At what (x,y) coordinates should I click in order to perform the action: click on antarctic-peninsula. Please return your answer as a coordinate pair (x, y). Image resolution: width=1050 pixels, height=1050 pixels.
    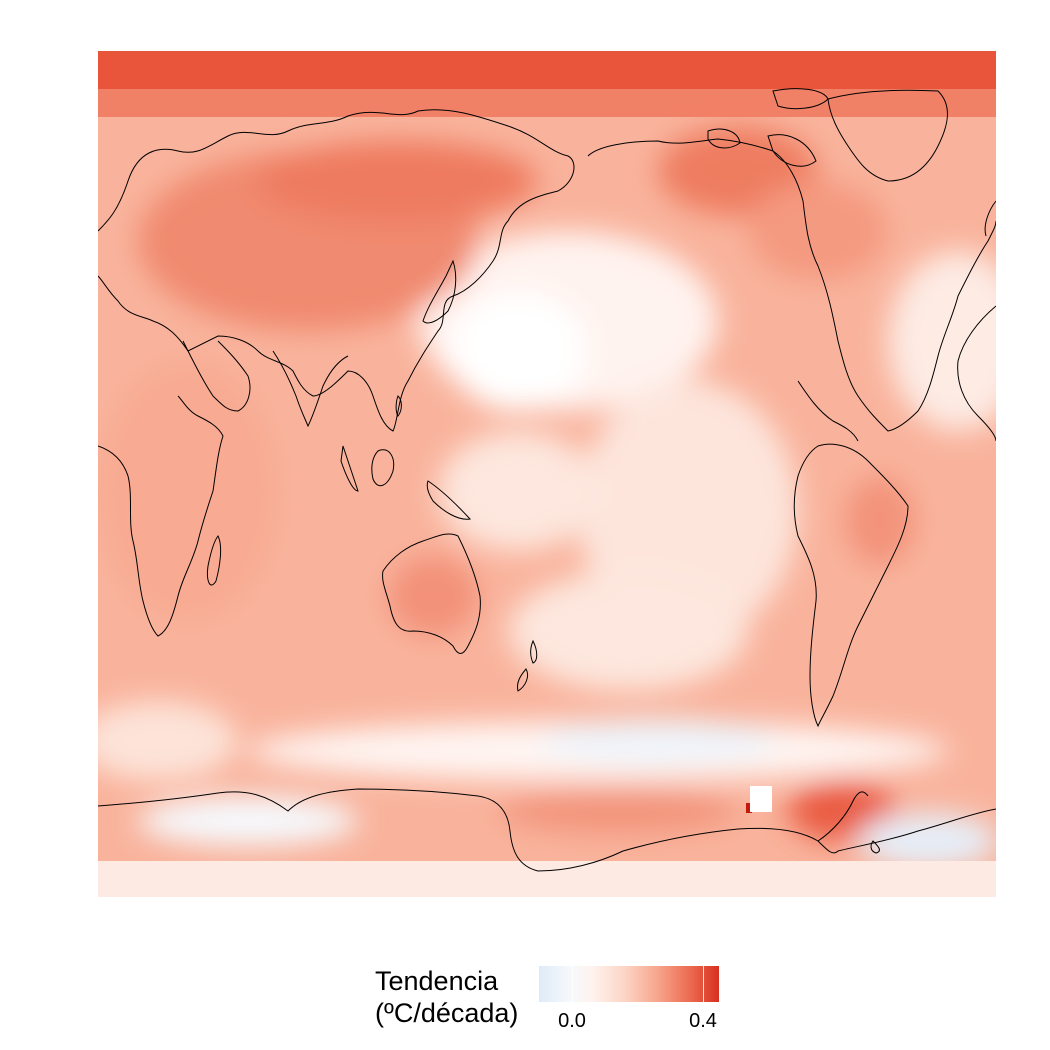
    Looking at the image, I should click on (843, 816).